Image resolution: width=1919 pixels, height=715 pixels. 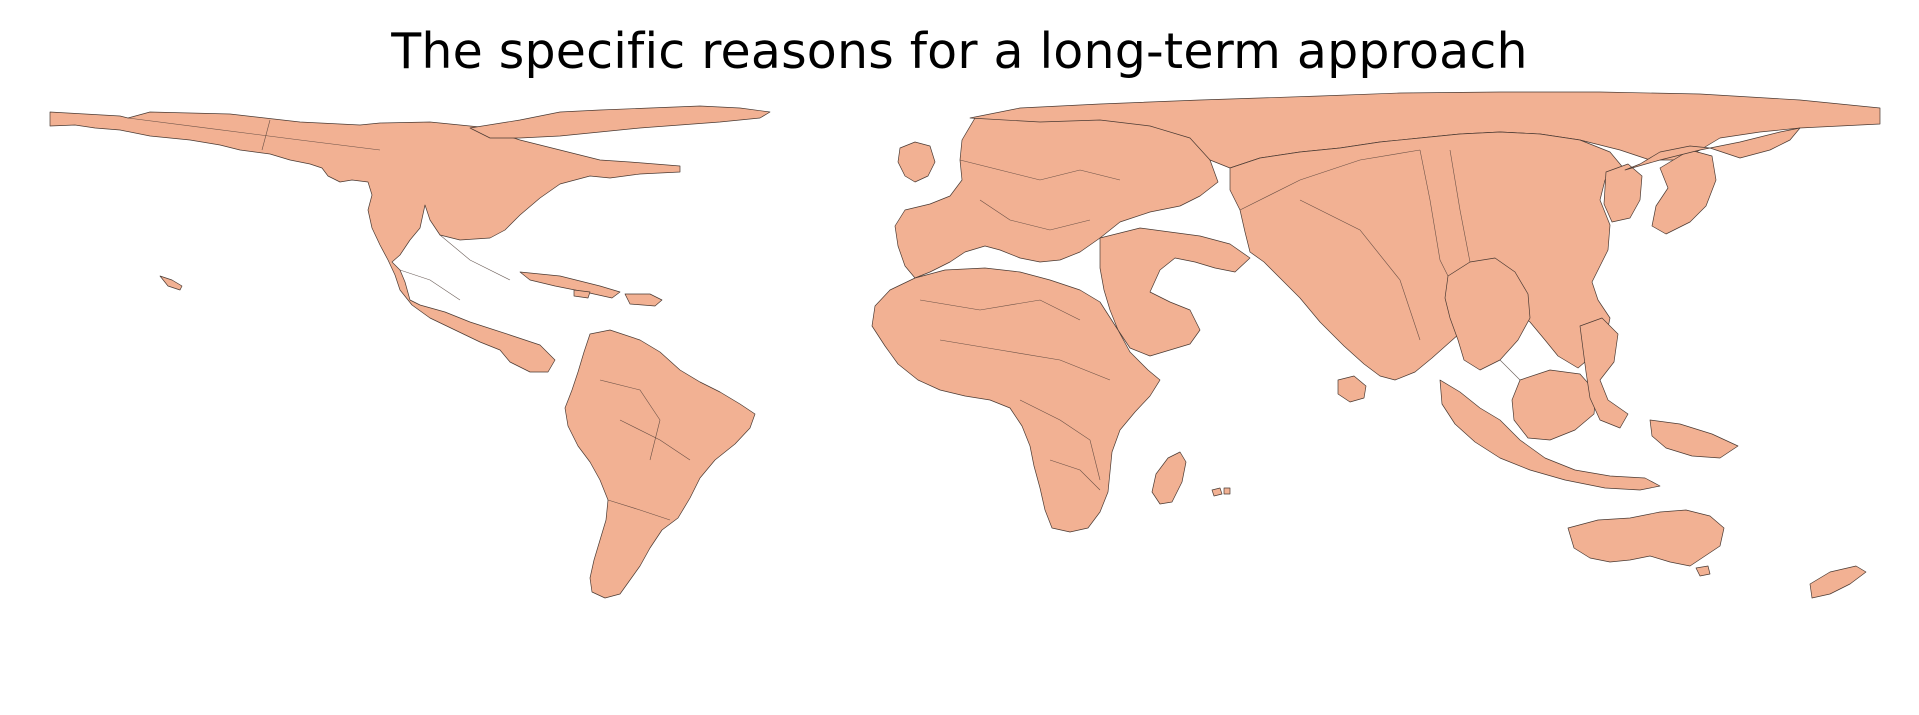 I want to click on south-america, so click(x=660, y=464).